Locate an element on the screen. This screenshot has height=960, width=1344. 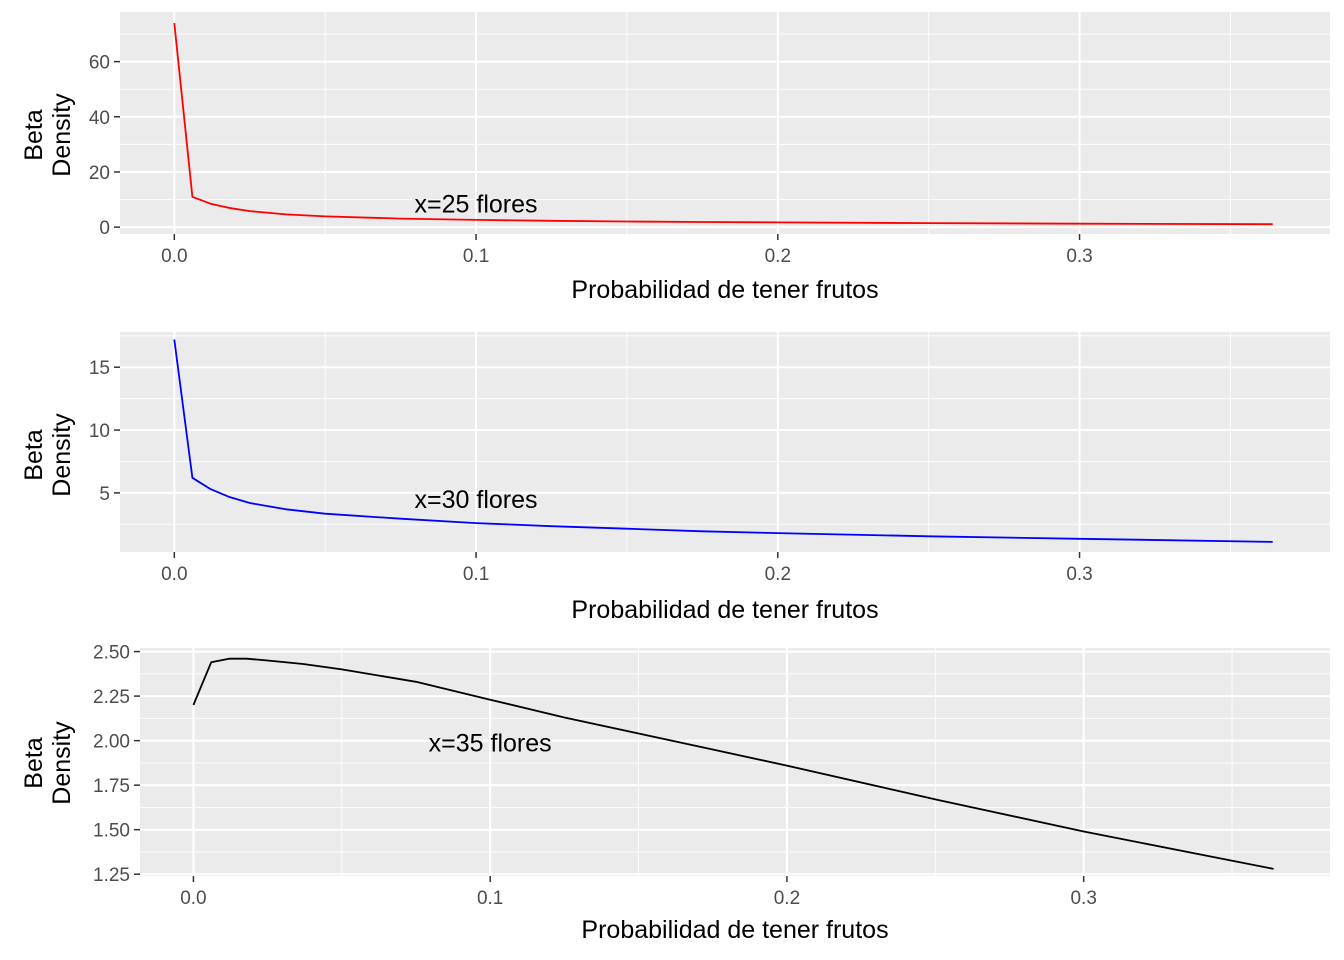
y-tick-label: 2.25 is located at coordinates (111, 697).